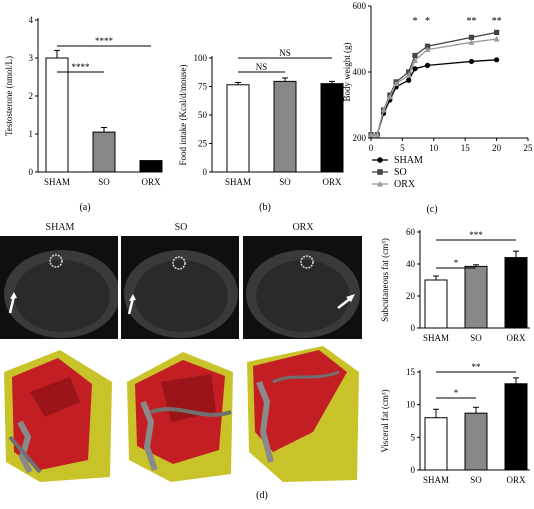  What do you see at coordinates (60, 227) in the screenshot?
I see `ct-label-sham: SHAM` at bounding box center [60, 227].